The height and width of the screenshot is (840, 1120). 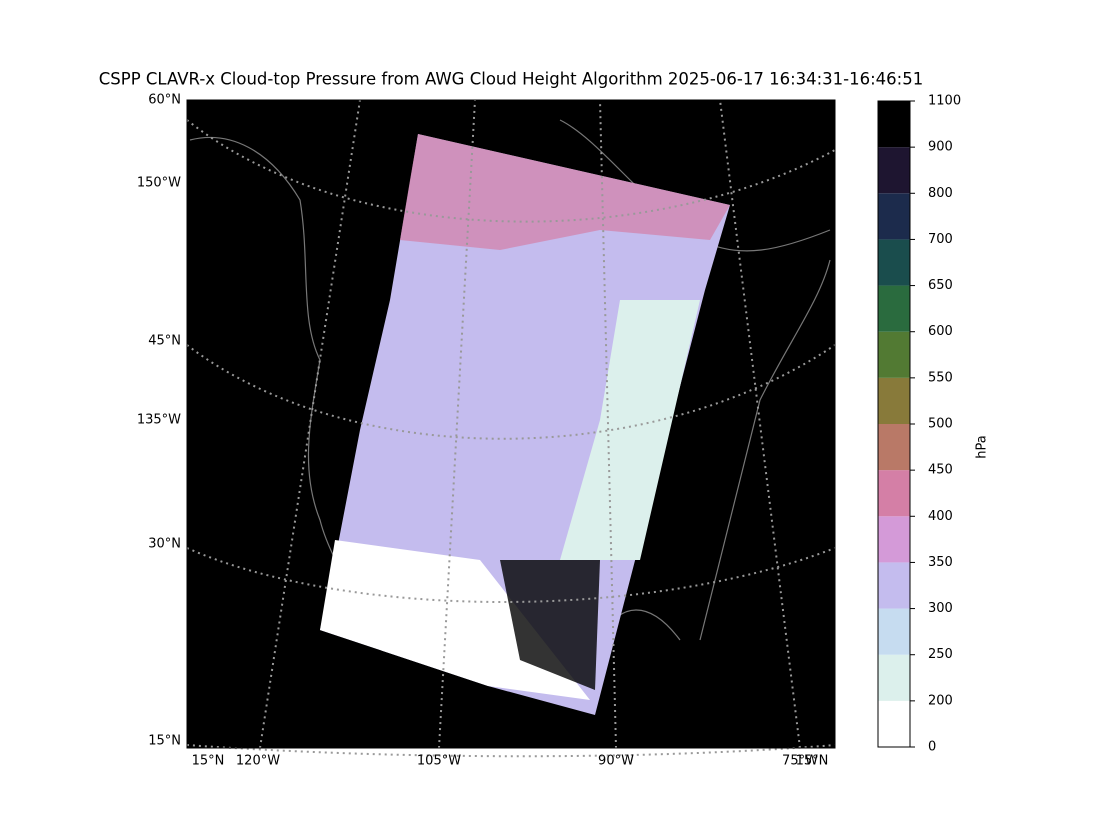 I want to click on colorbar-tick-label: 700, so click(x=940, y=239).